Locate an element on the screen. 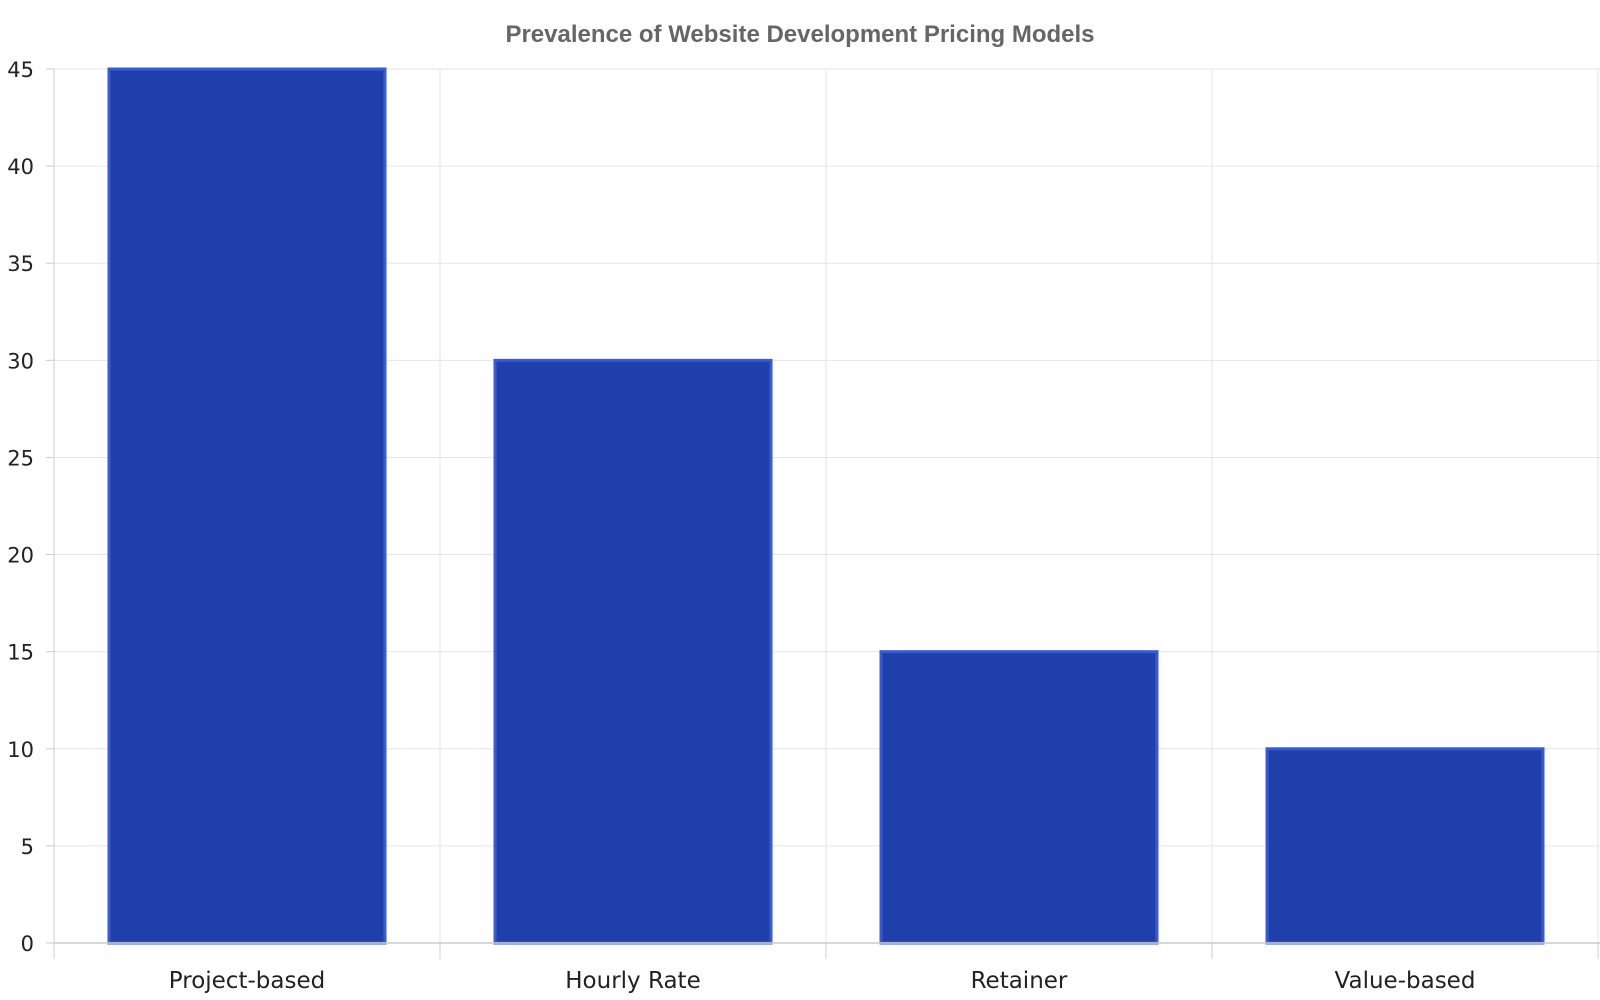  y-tick-label: 40 is located at coordinates (20, 167).